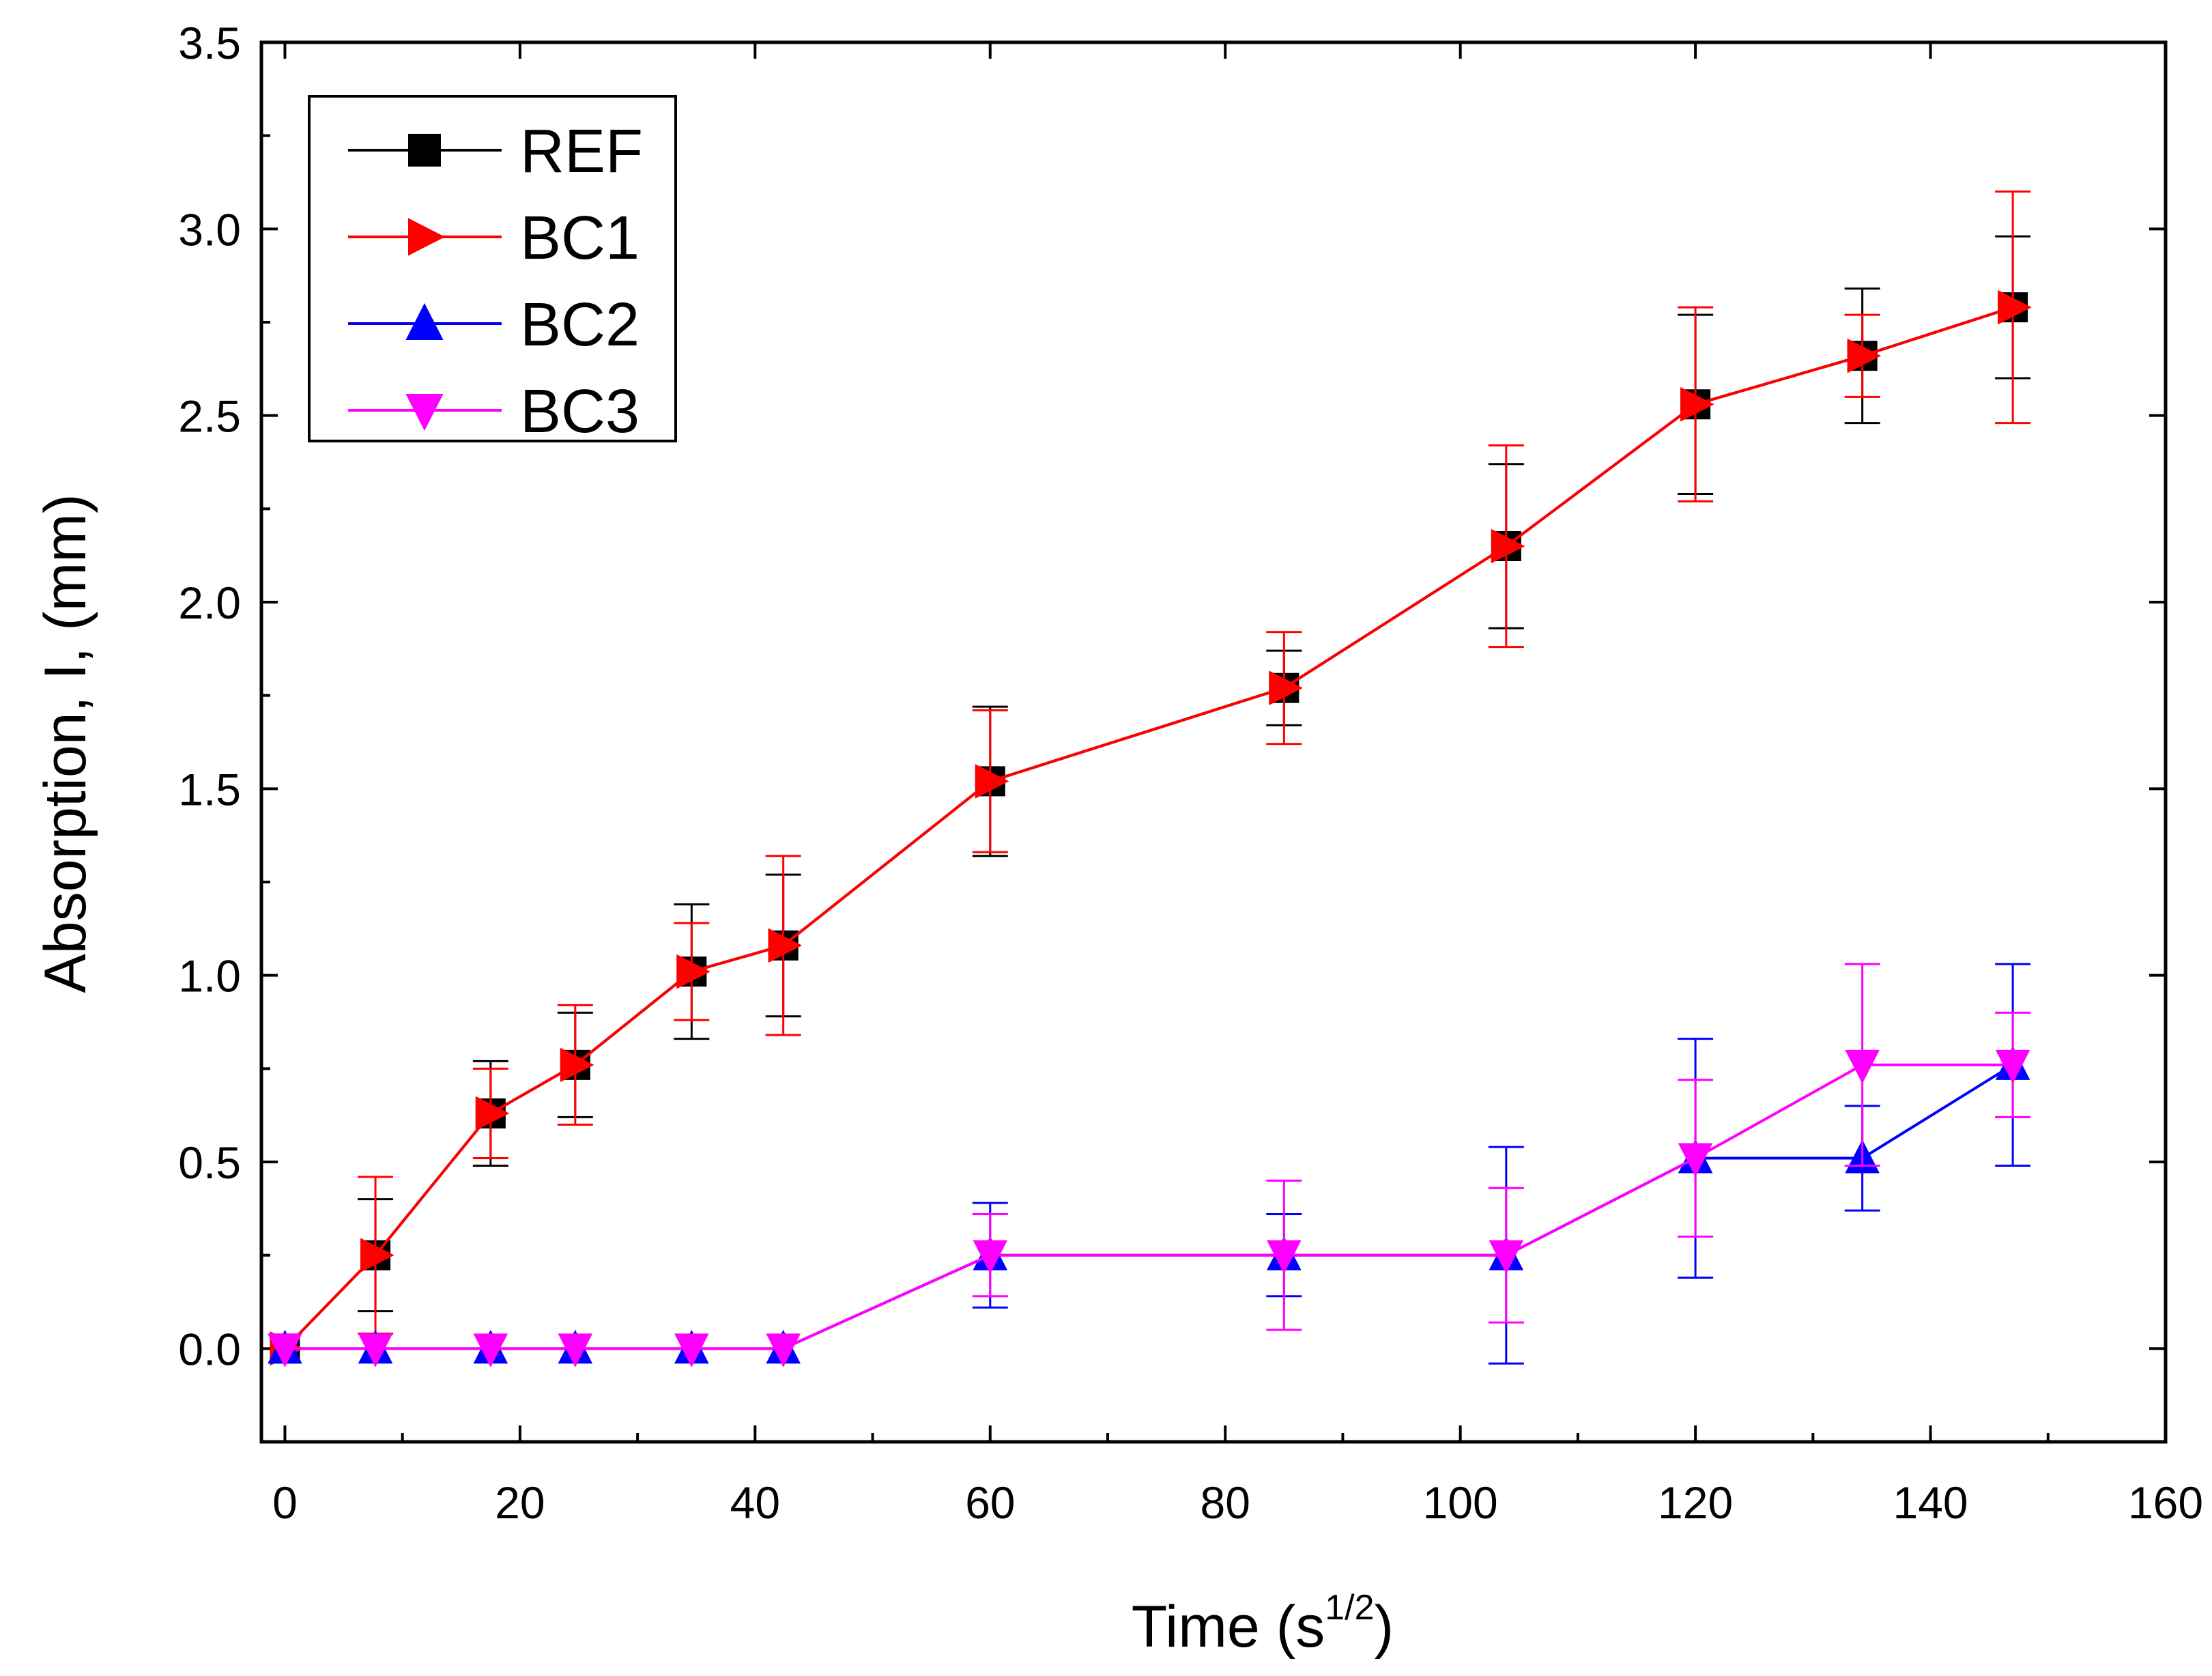 This screenshot has height=1676, width=2212. Describe the element at coordinates (580, 325) in the screenshot. I see `legend-label: BC2` at that location.